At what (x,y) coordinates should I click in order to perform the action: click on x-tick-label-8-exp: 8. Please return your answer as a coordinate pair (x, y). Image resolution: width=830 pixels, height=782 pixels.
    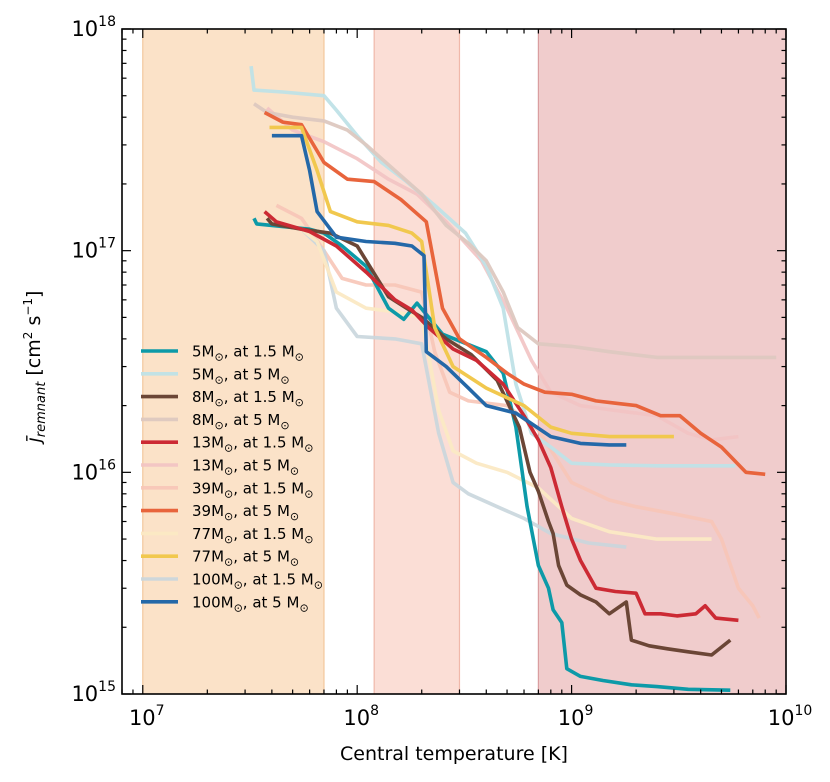
    Looking at the image, I should click on (374, 711).